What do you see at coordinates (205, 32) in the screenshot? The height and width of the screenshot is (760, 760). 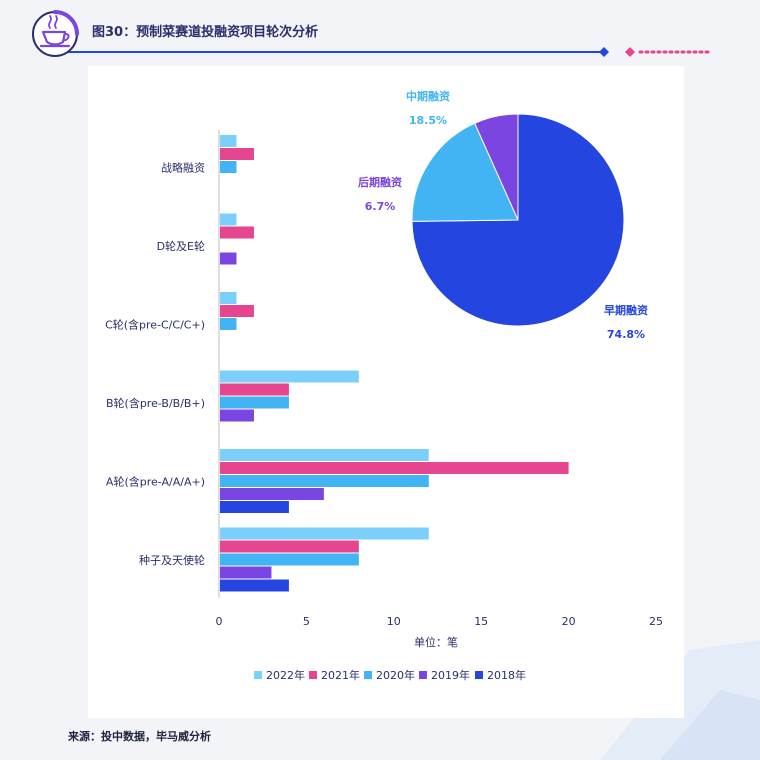 I see `figure-title: 图30：预制菜赛道投融资项目轮次分析` at bounding box center [205, 32].